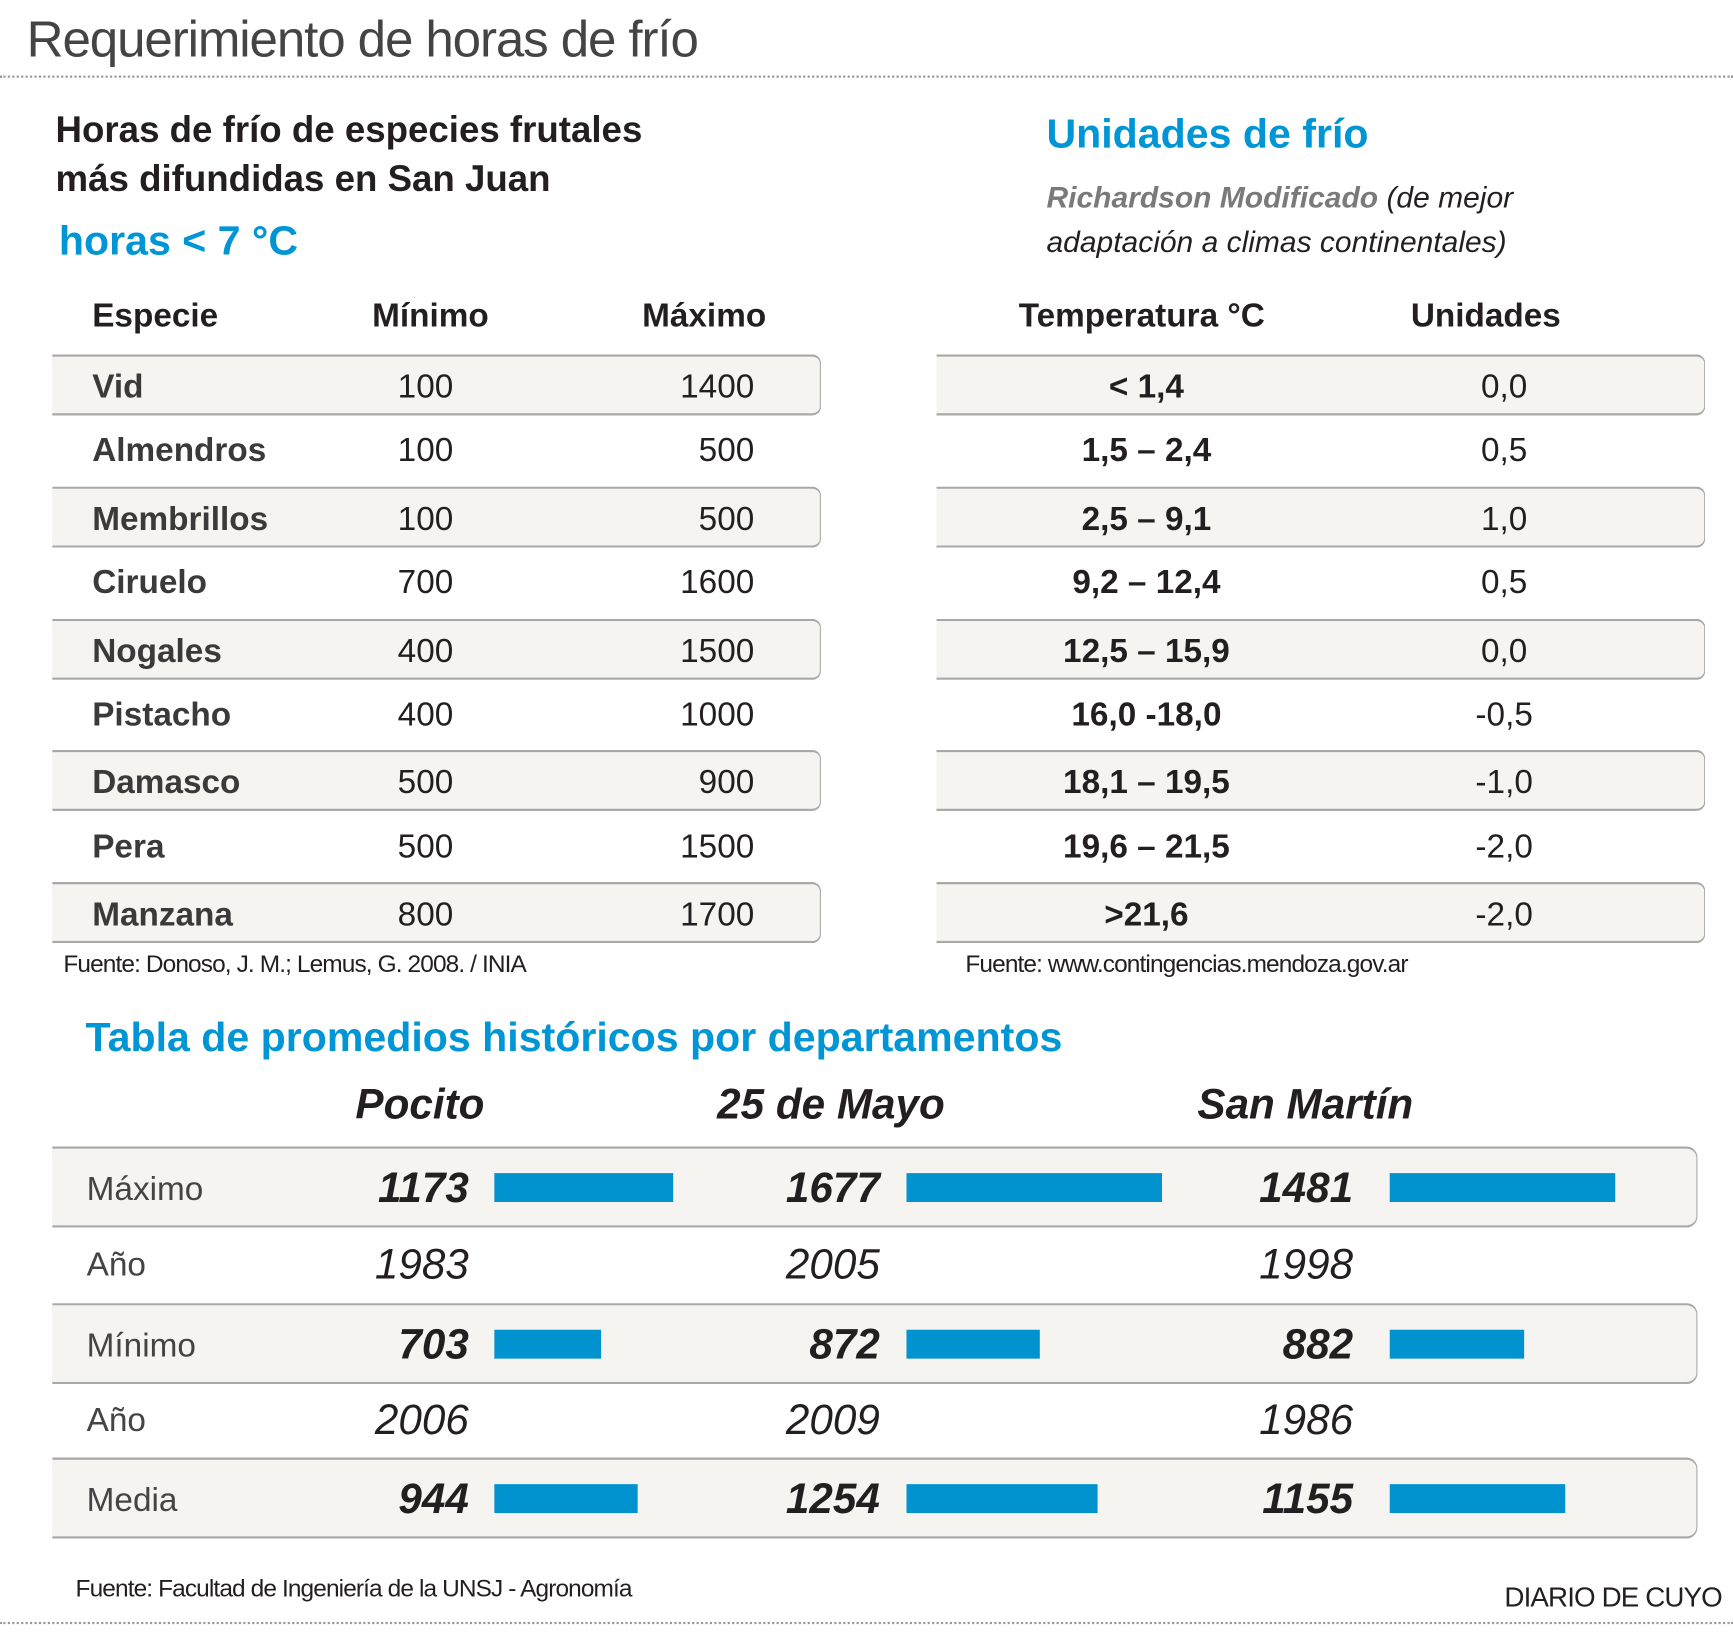  I want to click on value-2: 1155, so click(1308, 1500).